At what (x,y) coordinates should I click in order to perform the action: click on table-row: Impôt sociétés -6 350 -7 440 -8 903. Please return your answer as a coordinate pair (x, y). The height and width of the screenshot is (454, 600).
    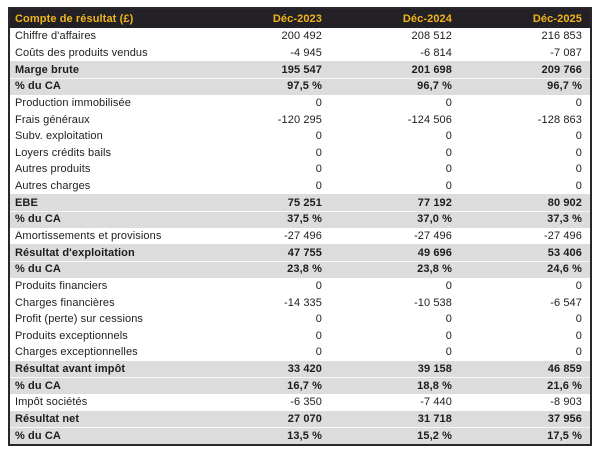
    Looking at the image, I should click on (300, 402).